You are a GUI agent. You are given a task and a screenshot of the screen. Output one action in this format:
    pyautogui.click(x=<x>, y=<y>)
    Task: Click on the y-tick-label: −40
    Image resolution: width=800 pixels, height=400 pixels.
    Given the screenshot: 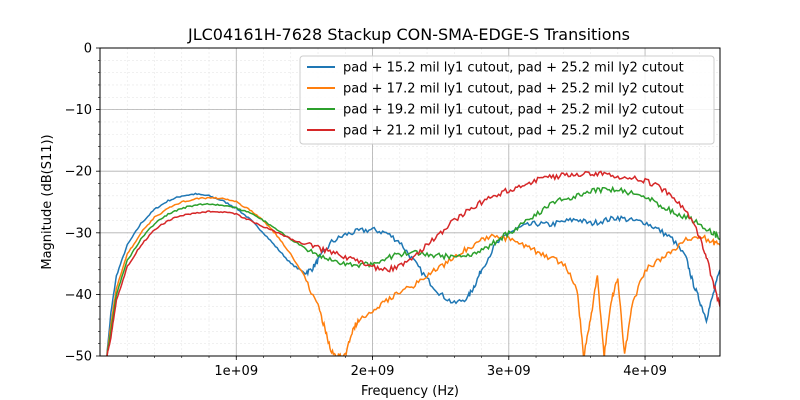 What is the action you would take?
    pyautogui.click(x=78, y=295)
    